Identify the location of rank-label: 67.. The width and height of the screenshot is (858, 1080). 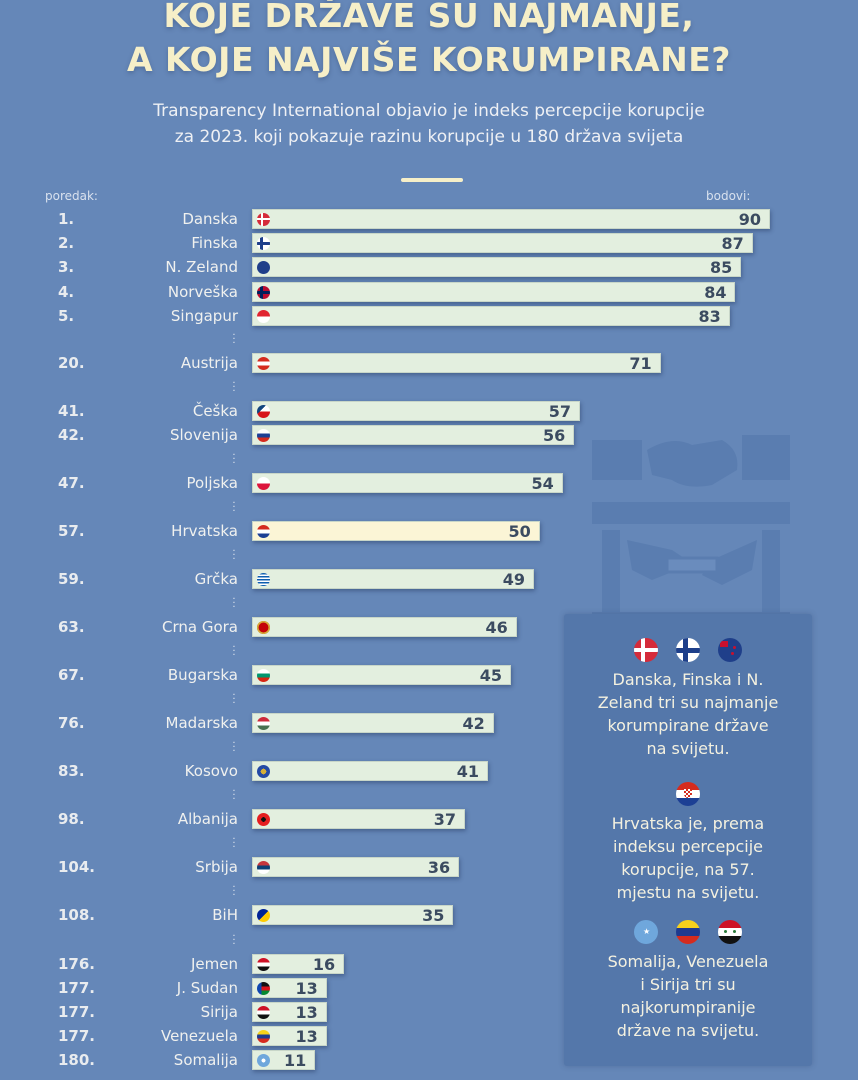
(71, 675).